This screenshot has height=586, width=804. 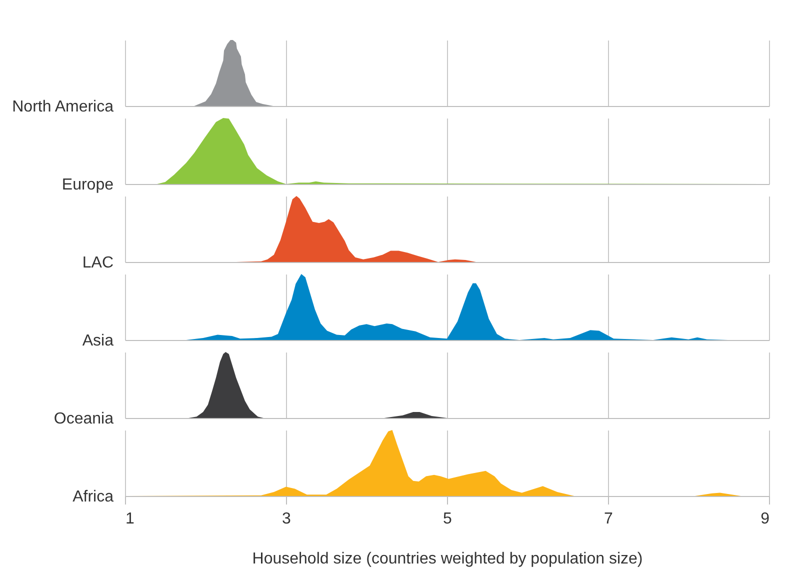 What do you see at coordinates (98, 263) in the screenshot?
I see `y-axis-title: LAC` at bounding box center [98, 263].